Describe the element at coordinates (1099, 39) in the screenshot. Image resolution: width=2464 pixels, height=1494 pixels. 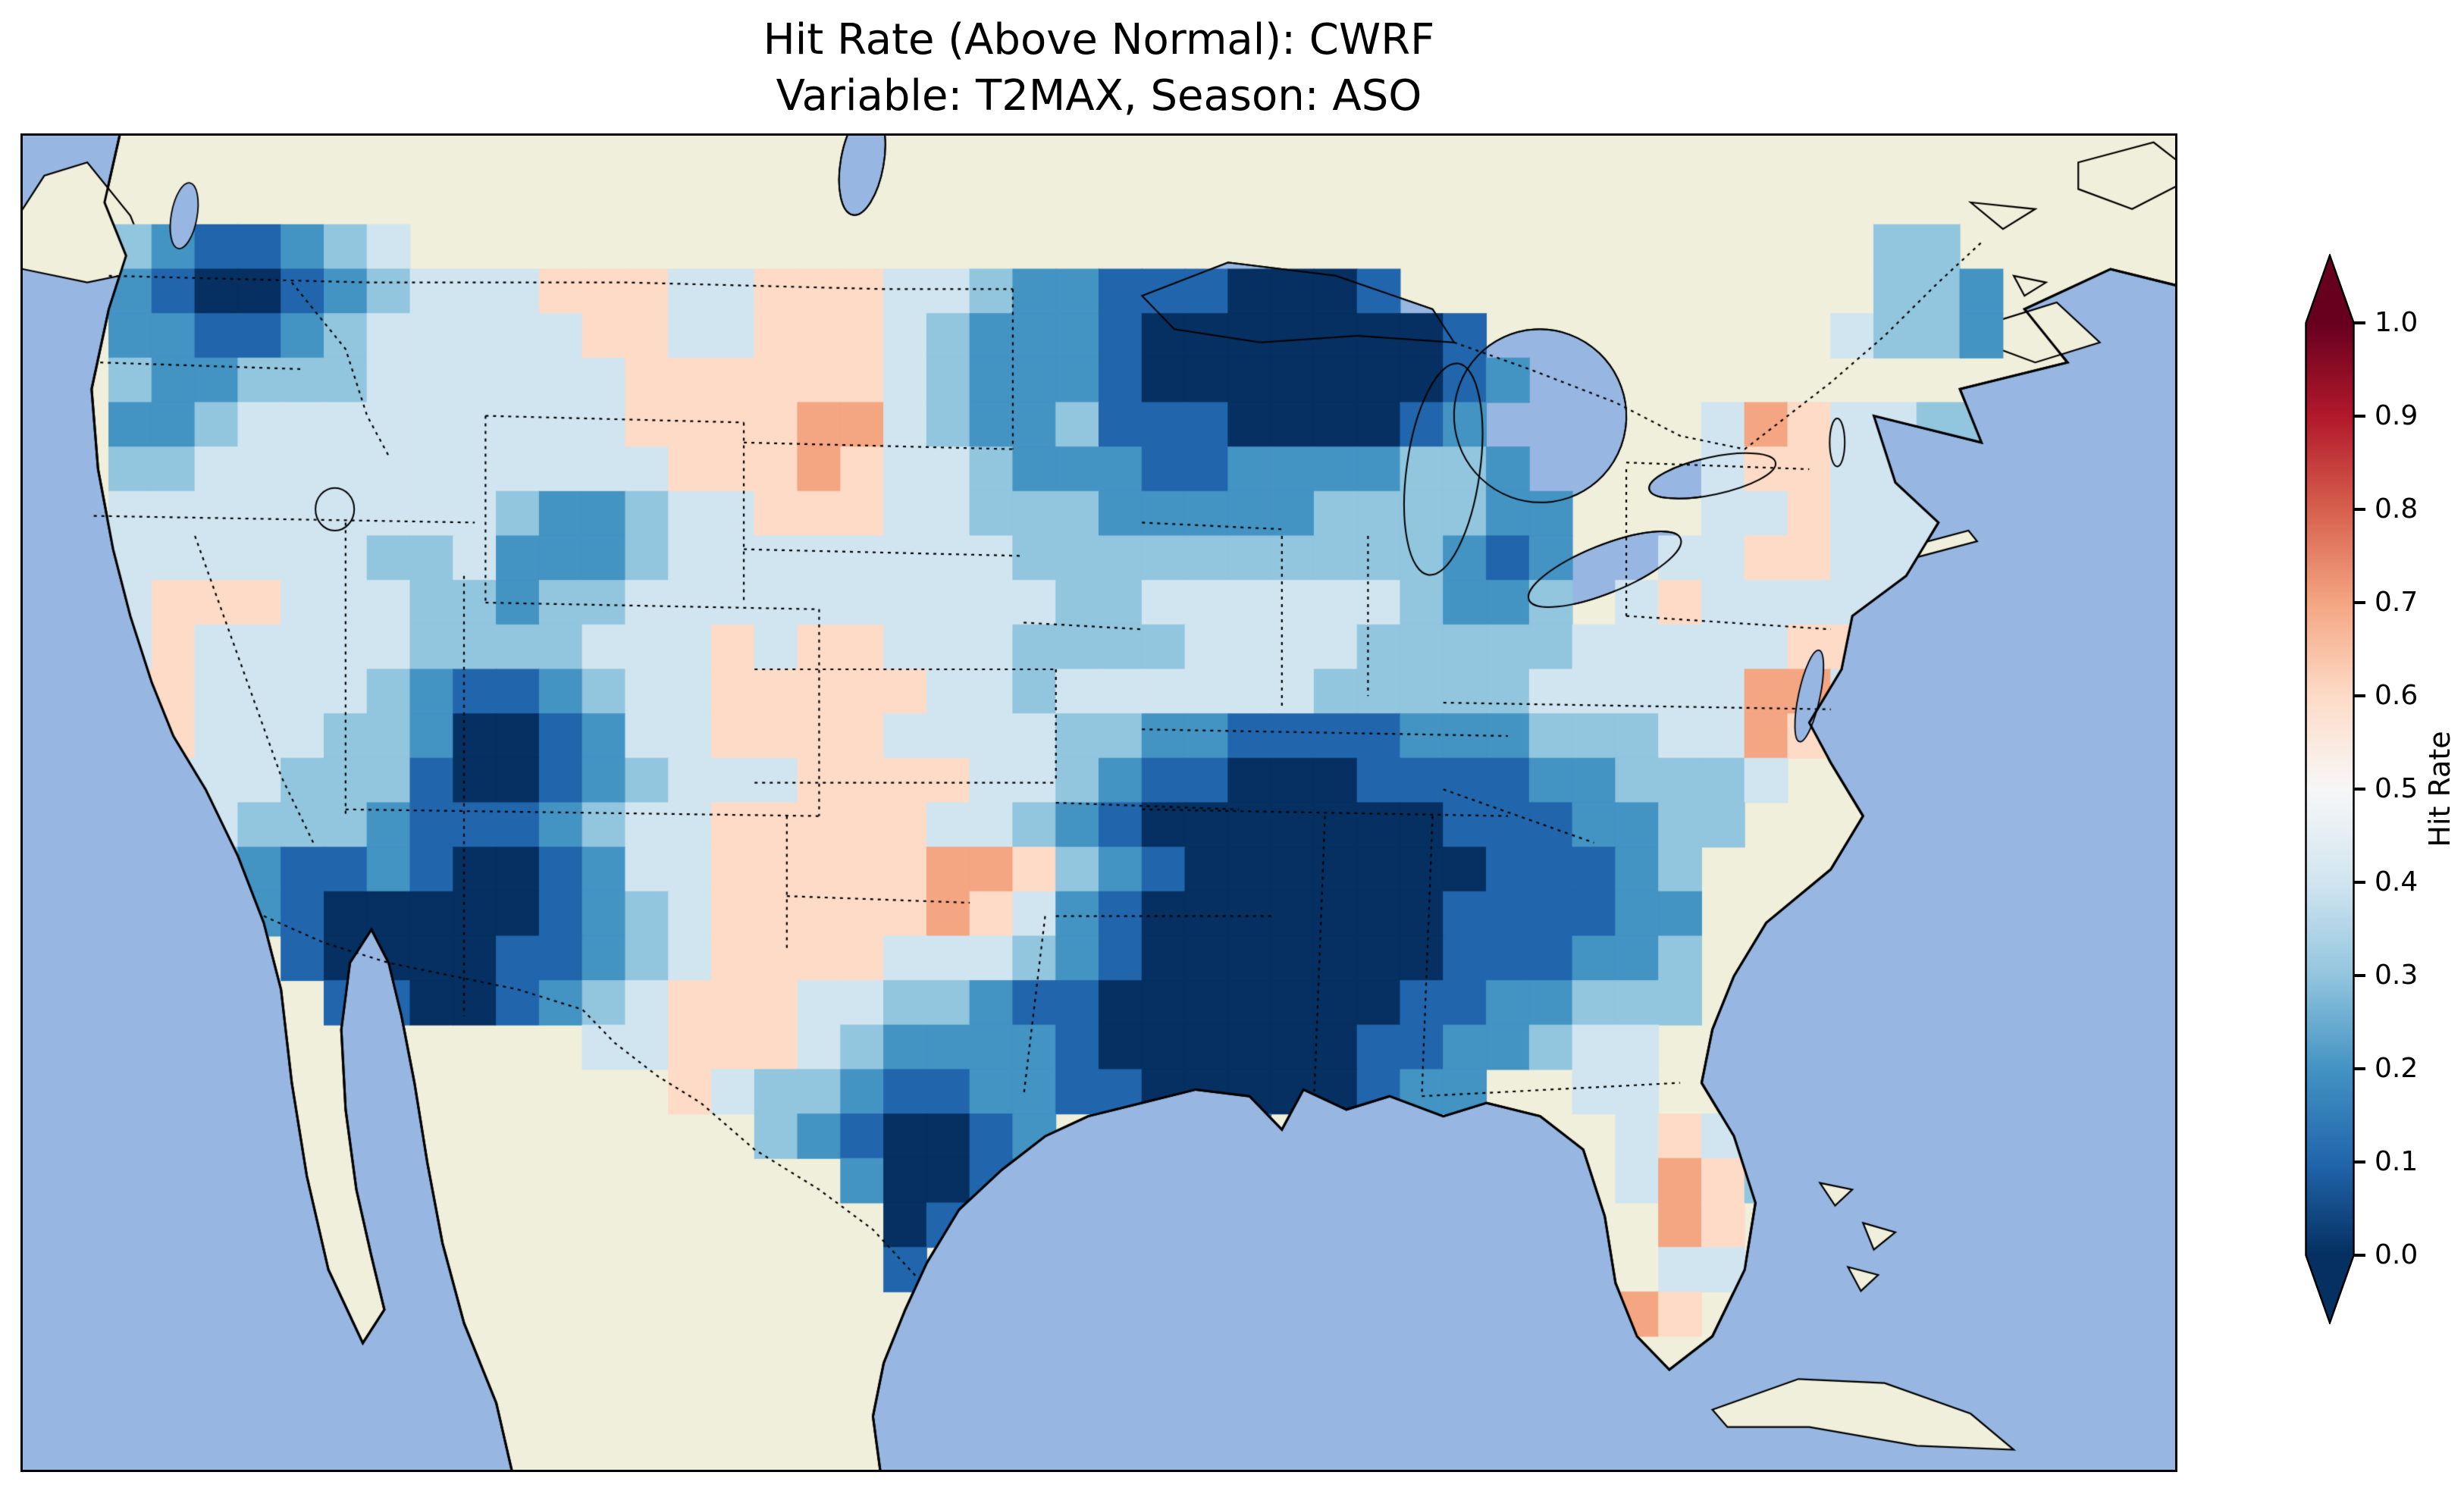
I see `figure-title-line1: Hit Rate (Above Normal): CWRF` at that location.